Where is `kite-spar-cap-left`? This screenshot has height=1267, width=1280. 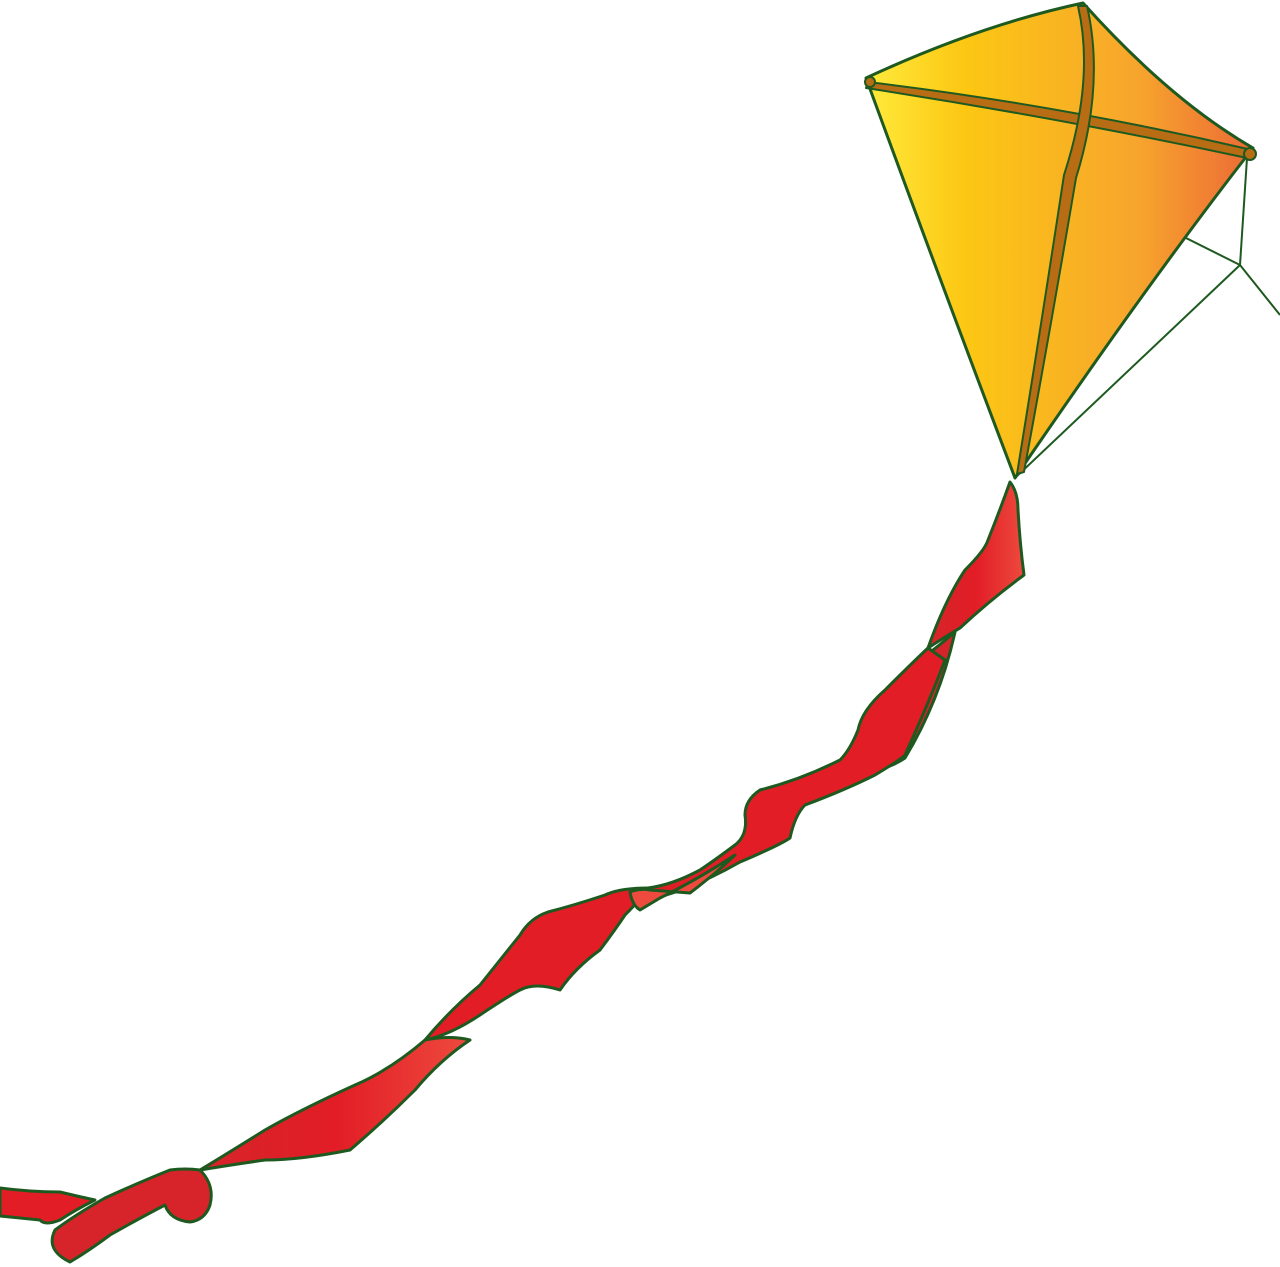 kite-spar-cap-left is located at coordinates (870, 82).